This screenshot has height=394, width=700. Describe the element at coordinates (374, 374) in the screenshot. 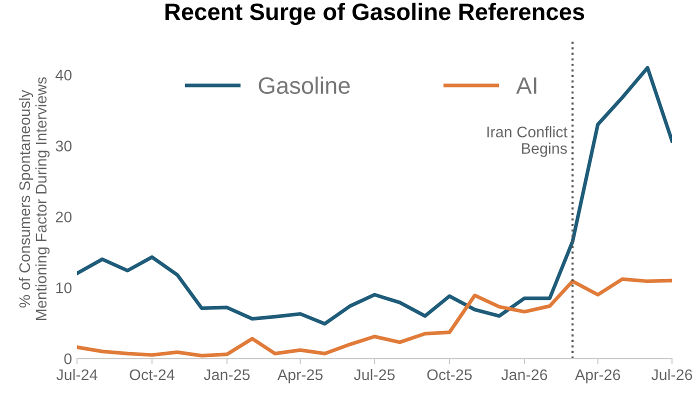

I see `x-tick-label: Jul-25` at that location.